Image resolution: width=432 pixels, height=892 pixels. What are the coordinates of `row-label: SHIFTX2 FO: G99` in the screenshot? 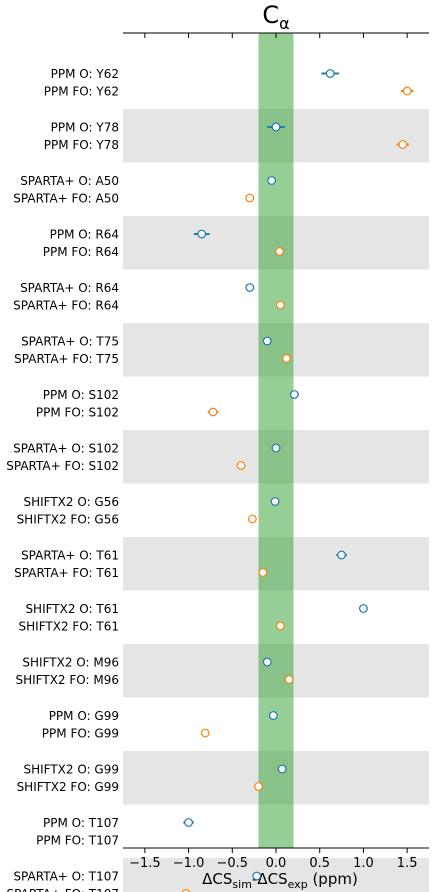 It's located at (68, 787).